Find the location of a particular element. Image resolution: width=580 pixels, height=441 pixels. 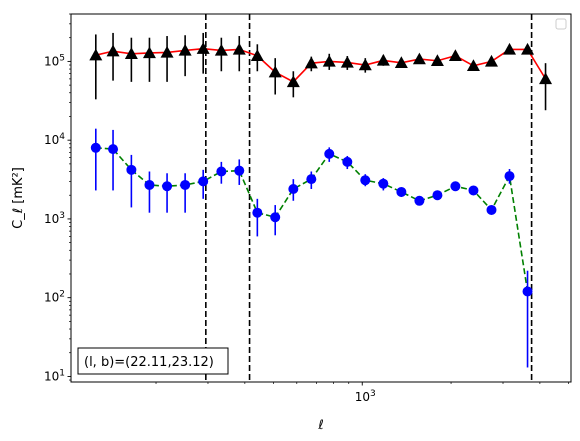

y-tick-label: 10³ is located at coordinates (54, 218).